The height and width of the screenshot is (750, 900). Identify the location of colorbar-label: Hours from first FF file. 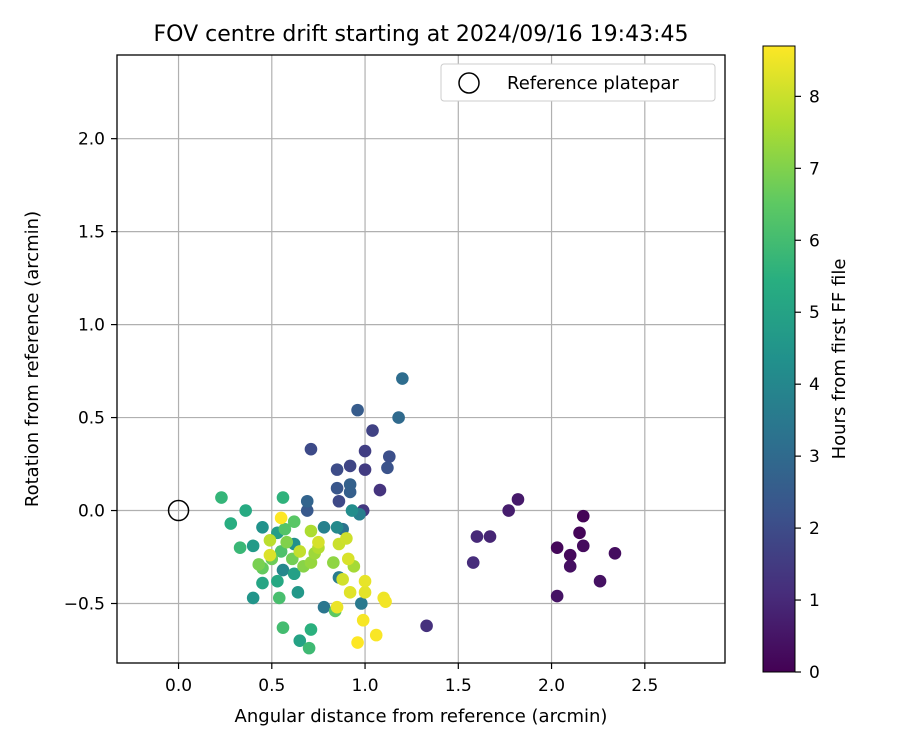
(839, 359).